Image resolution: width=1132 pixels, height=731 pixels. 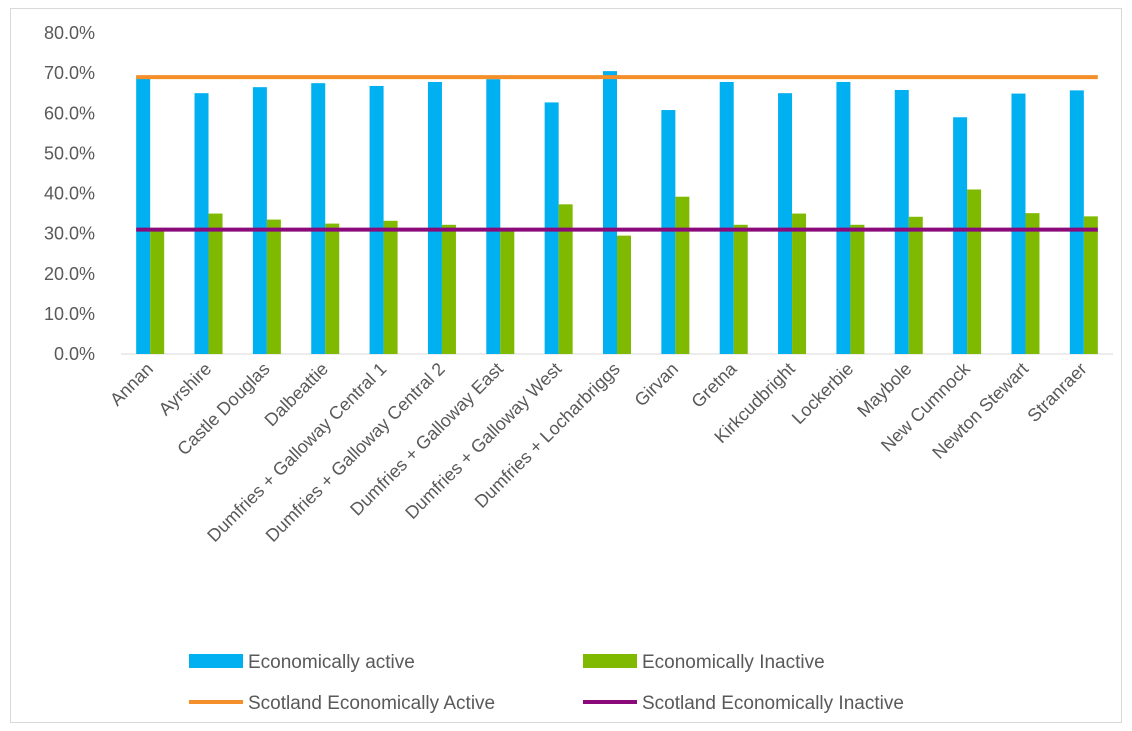 I want to click on x-tick-label: Stranraer, so click(x=1056, y=392).